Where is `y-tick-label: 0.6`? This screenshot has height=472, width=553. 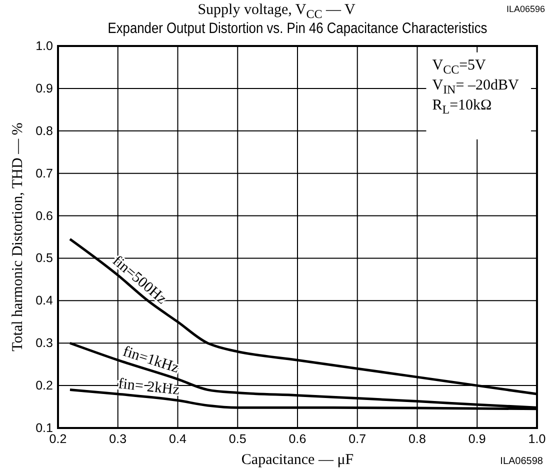
y-tick-label: 0.6 is located at coordinates (45, 215).